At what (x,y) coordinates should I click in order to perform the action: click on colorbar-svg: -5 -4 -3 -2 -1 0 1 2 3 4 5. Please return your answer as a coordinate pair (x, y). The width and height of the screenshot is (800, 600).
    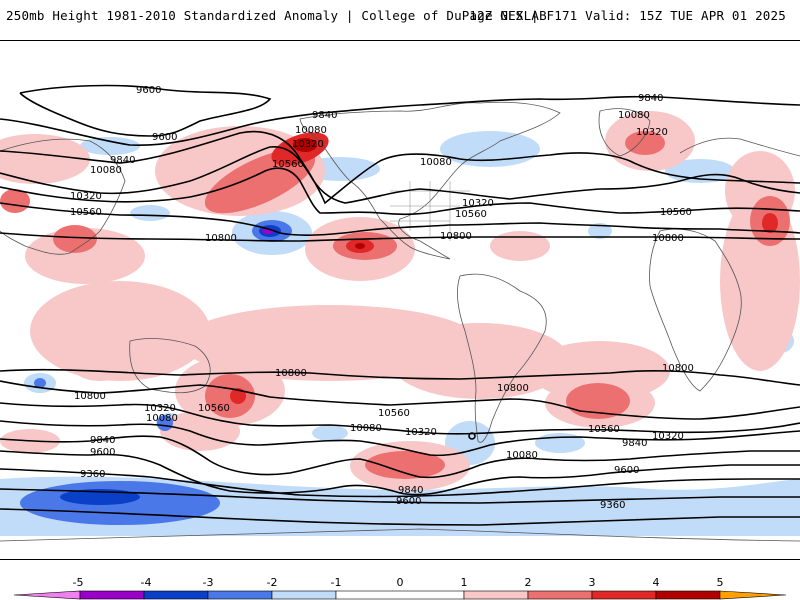
    Looking at the image, I should click on (400, 588).